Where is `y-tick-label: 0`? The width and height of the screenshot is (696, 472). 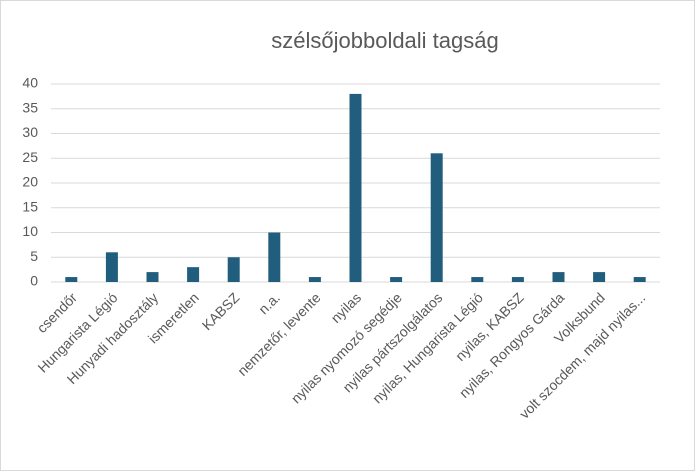 y-tick-label: 0 is located at coordinates (34, 281).